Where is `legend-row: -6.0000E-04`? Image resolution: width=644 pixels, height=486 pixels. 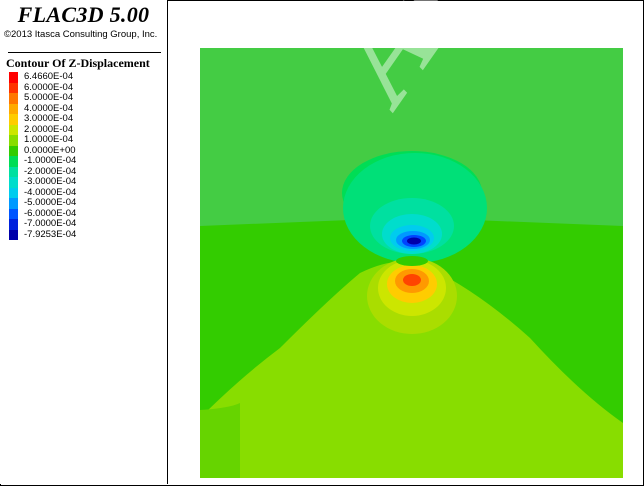
legend-row: -6.0000E-04 is located at coordinates (43, 213).